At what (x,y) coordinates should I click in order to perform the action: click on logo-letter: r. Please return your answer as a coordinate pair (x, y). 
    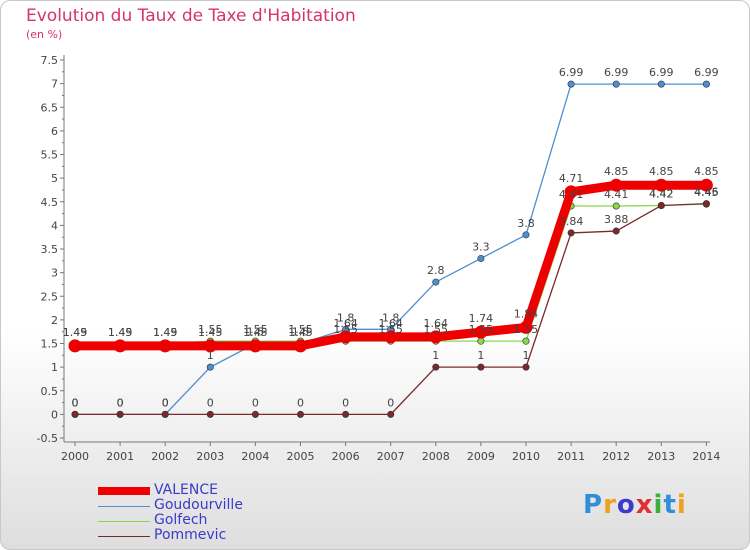
    Looking at the image, I should click on (610, 505).